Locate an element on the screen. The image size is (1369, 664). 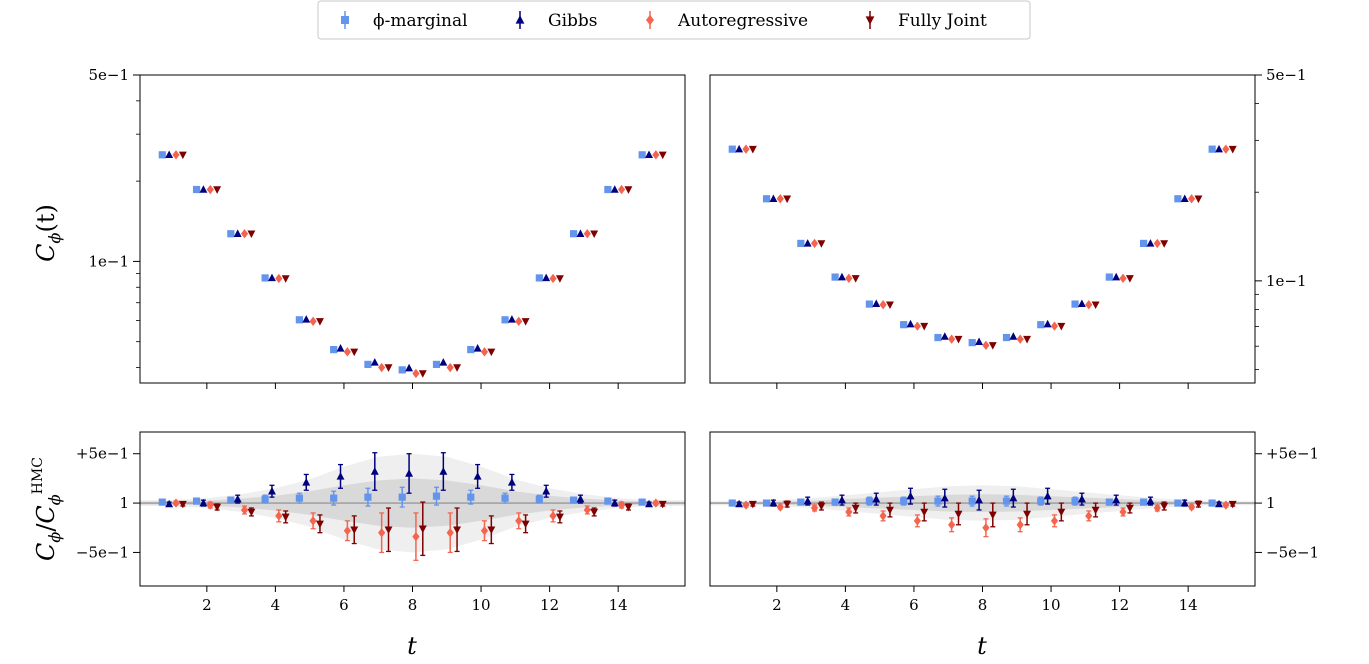
legend: ϕ-marginal Gibbs Autoregressive Fully Joint is located at coordinates (674, 20).